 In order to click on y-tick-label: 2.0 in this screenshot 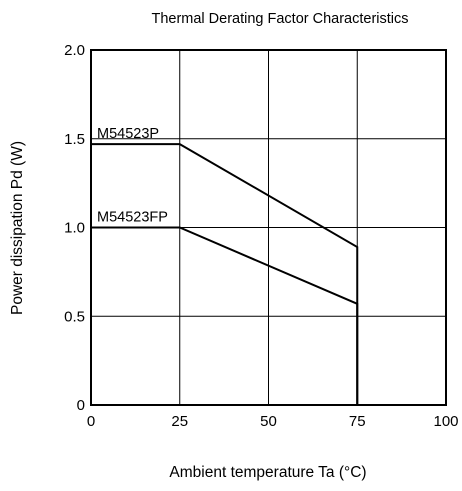, I will do `click(74, 50)`.